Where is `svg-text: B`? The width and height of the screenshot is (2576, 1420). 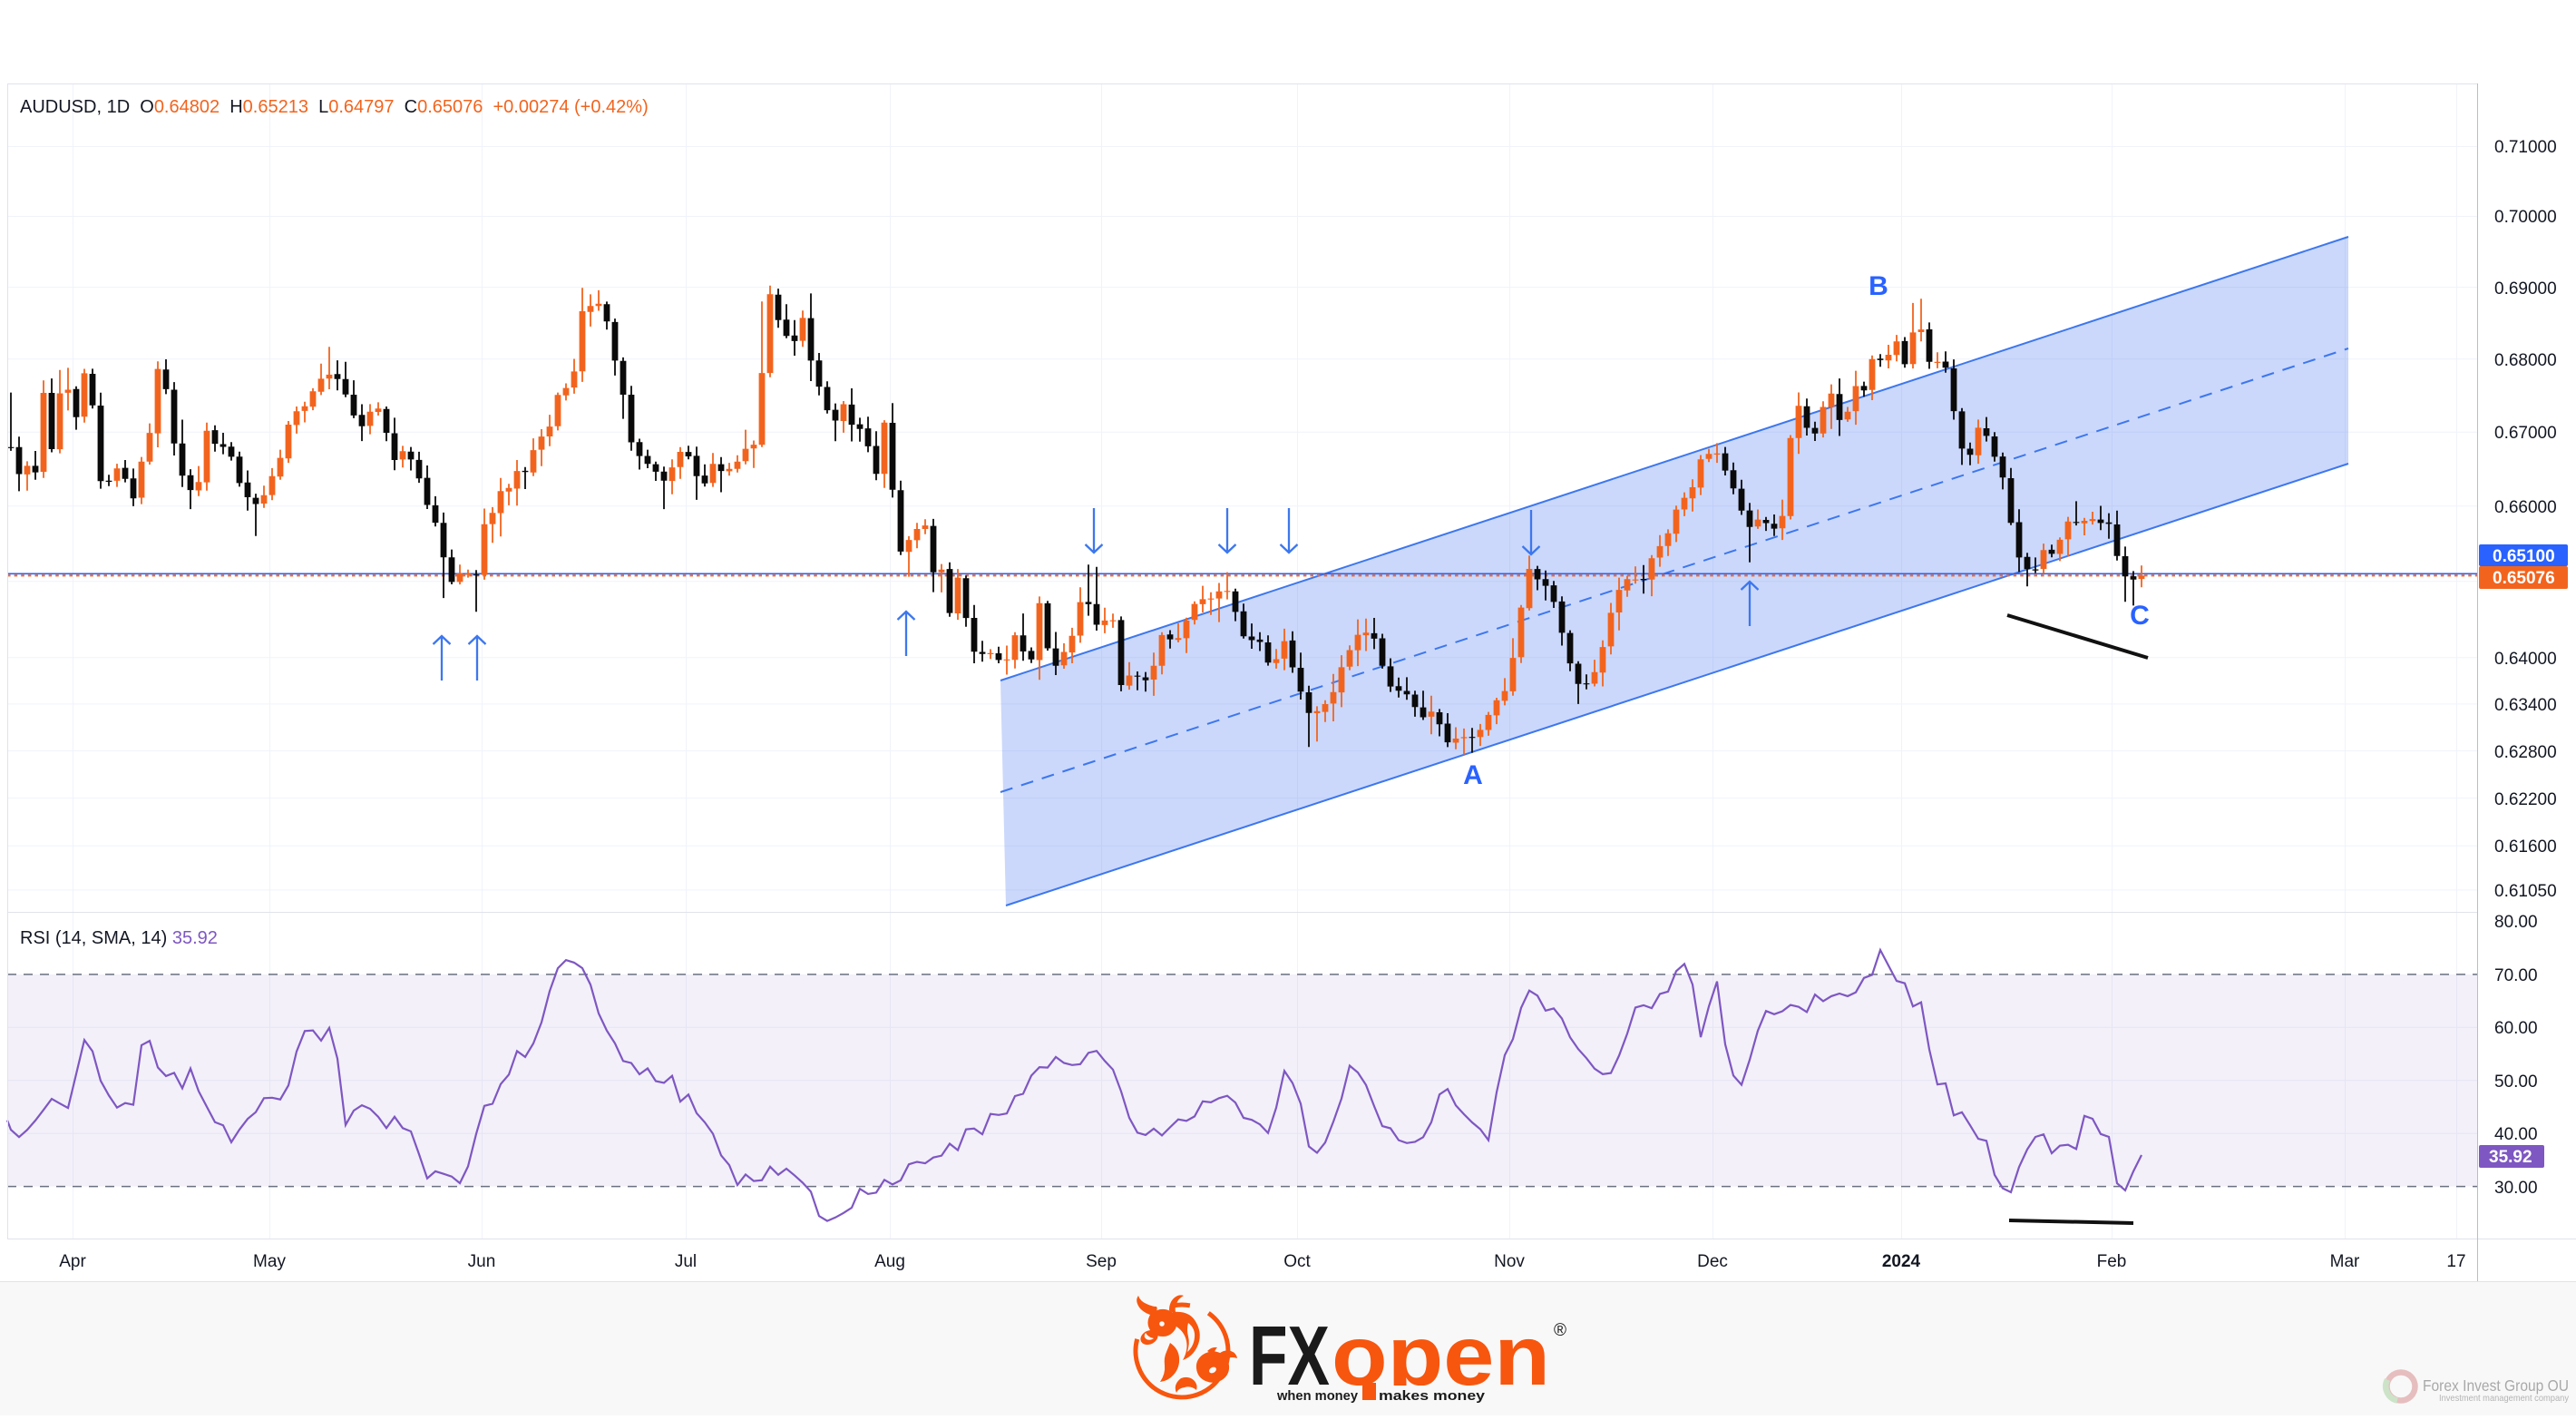
svg-text: B is located at coordinates (1878, 286).